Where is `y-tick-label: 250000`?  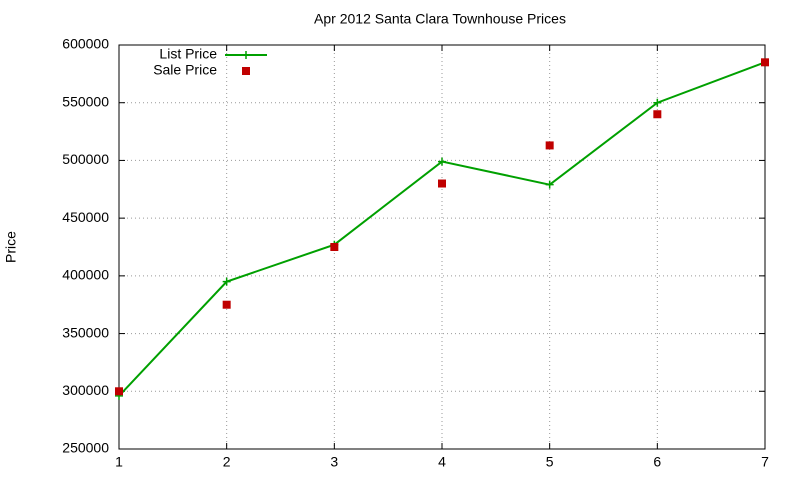
y-tick-label: 250000 is located at coordinates (85, 448).